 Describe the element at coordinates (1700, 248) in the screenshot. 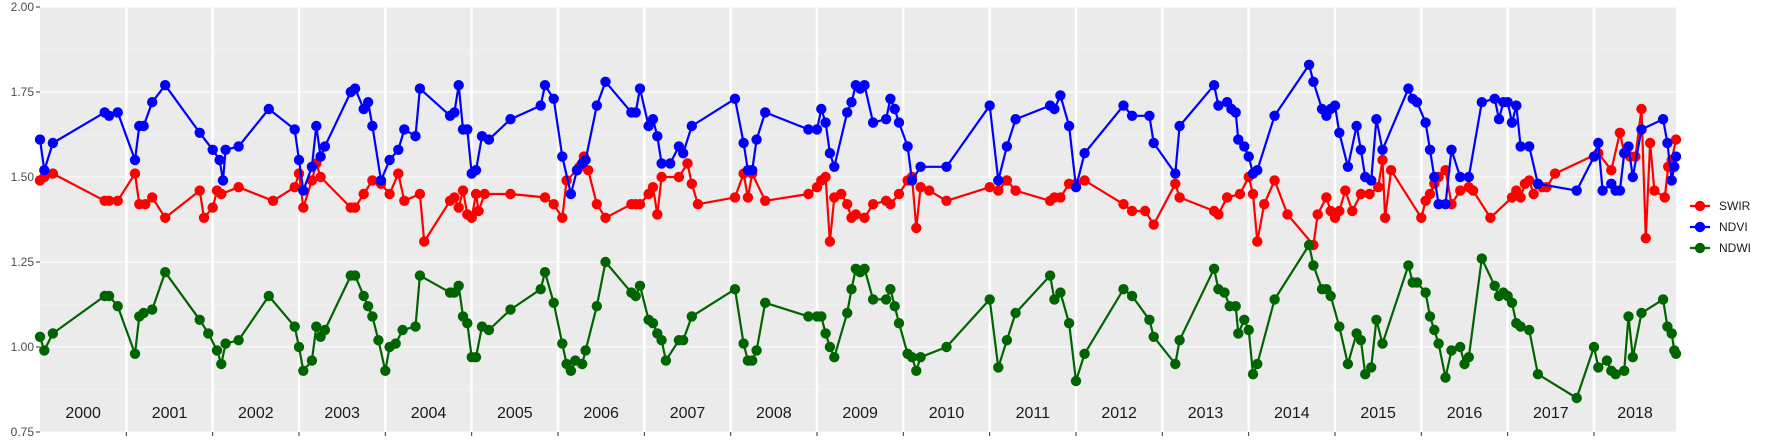

I see `legend-key-point-ndwi` at that location.